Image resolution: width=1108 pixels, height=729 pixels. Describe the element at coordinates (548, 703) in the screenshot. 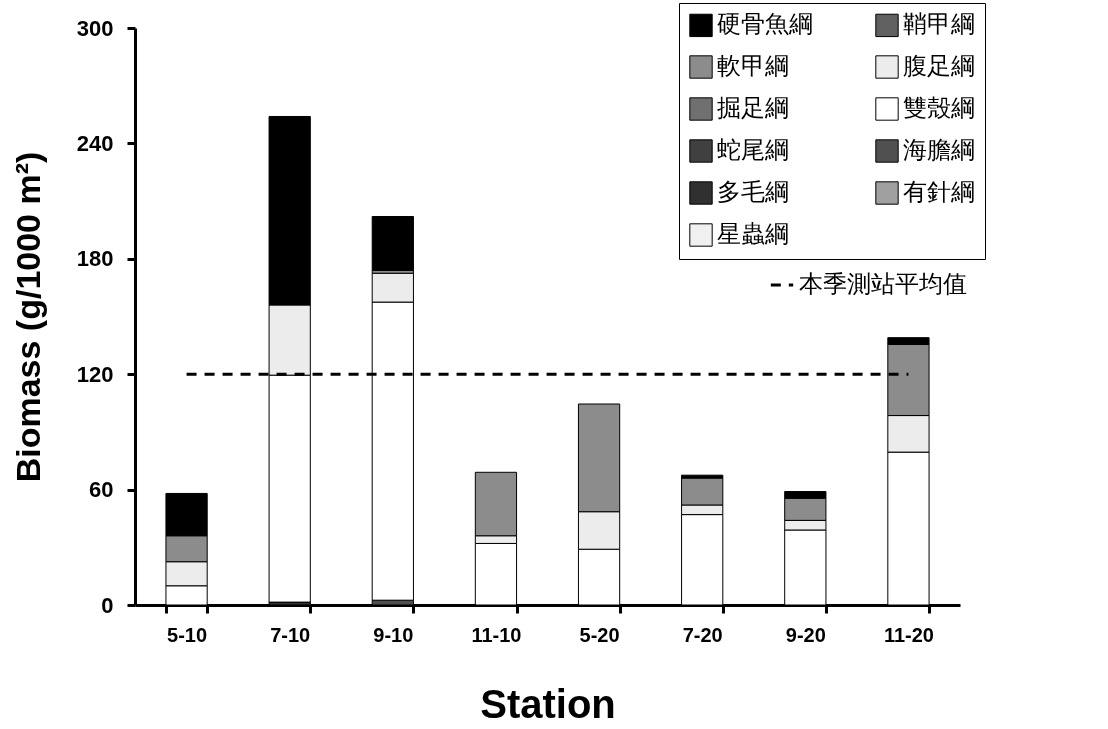

I see `x-axis-title: Station` at that location.